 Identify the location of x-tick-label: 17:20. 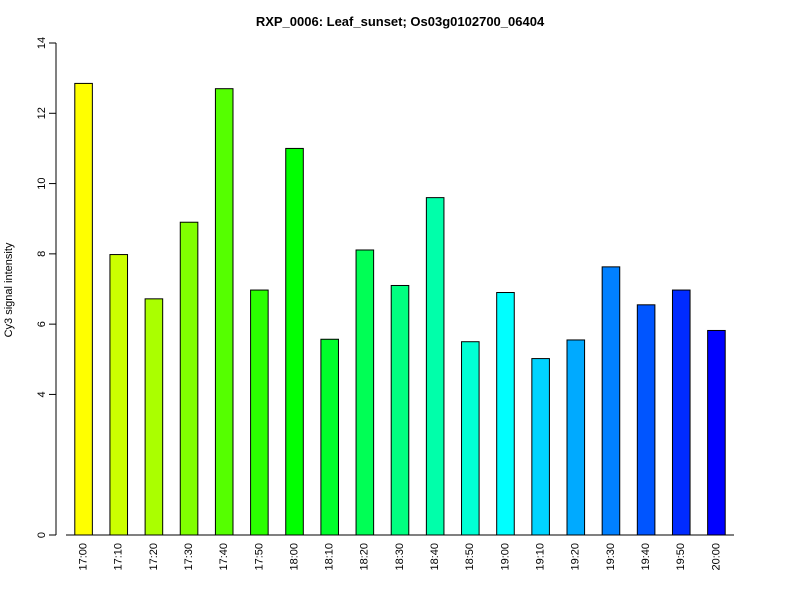
(154, 557).